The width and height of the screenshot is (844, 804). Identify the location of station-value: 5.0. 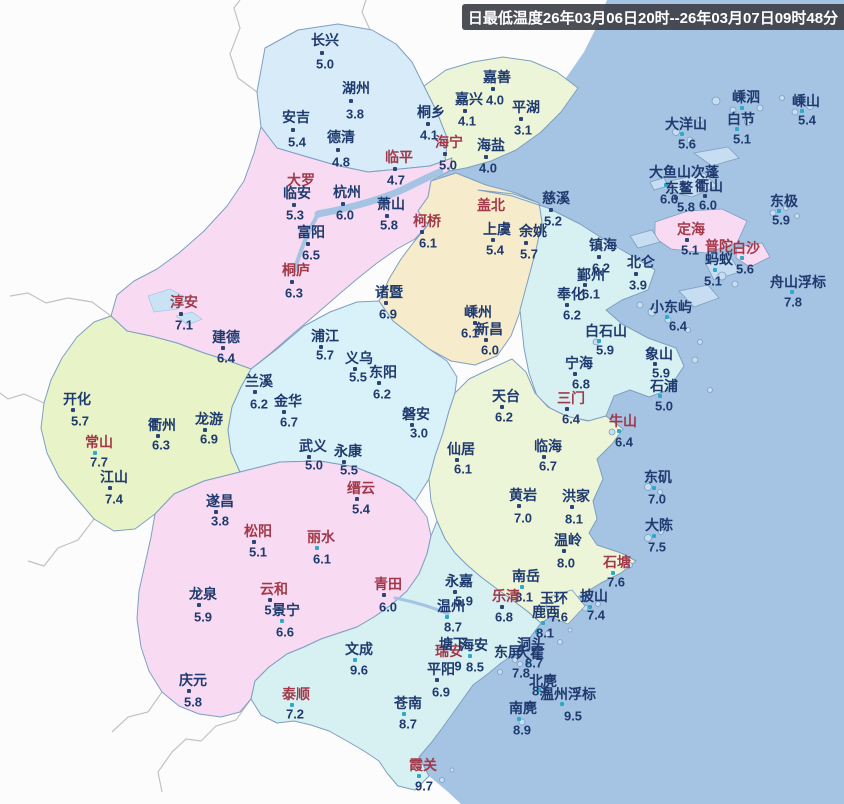
(448, 165).